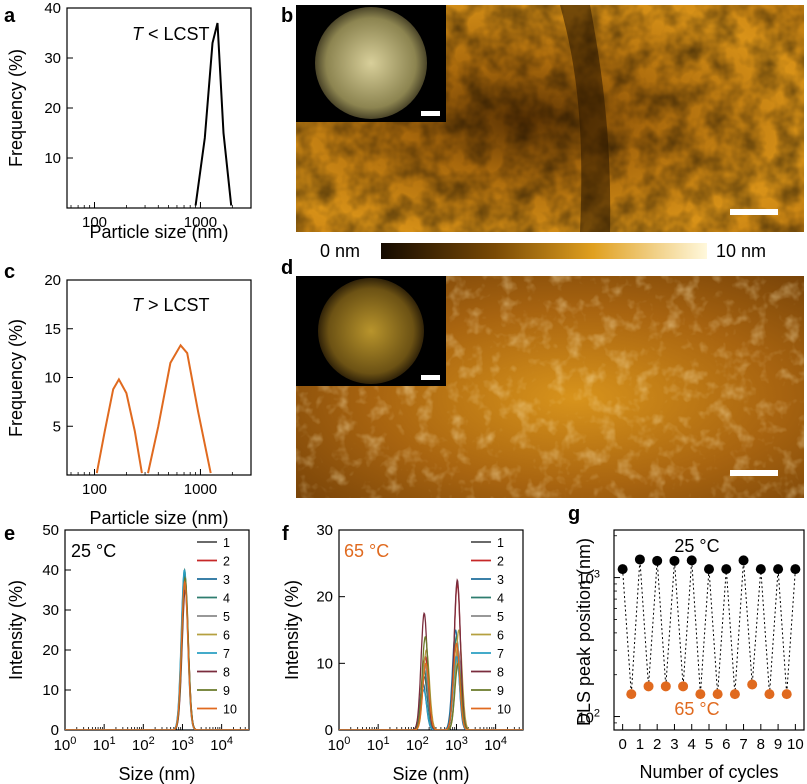 The height and width of the screenshot is (784, 807). I want to click on xtick-label-c: 100, so click(94, 489).